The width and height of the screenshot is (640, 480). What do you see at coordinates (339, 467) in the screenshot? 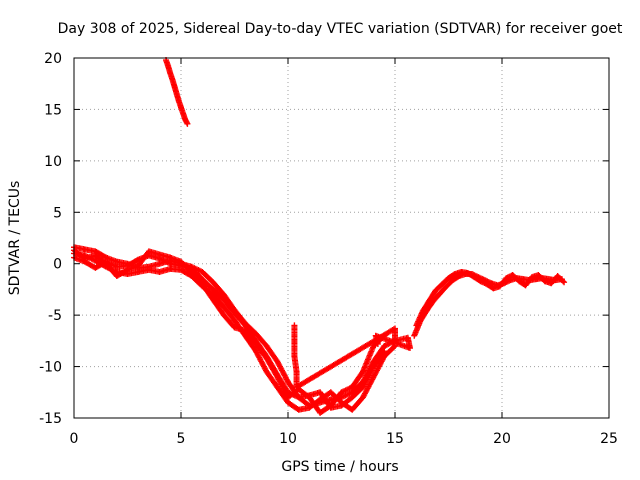
I see `x-axis-label: GPS time / hours` at bounding box center [339, 467].